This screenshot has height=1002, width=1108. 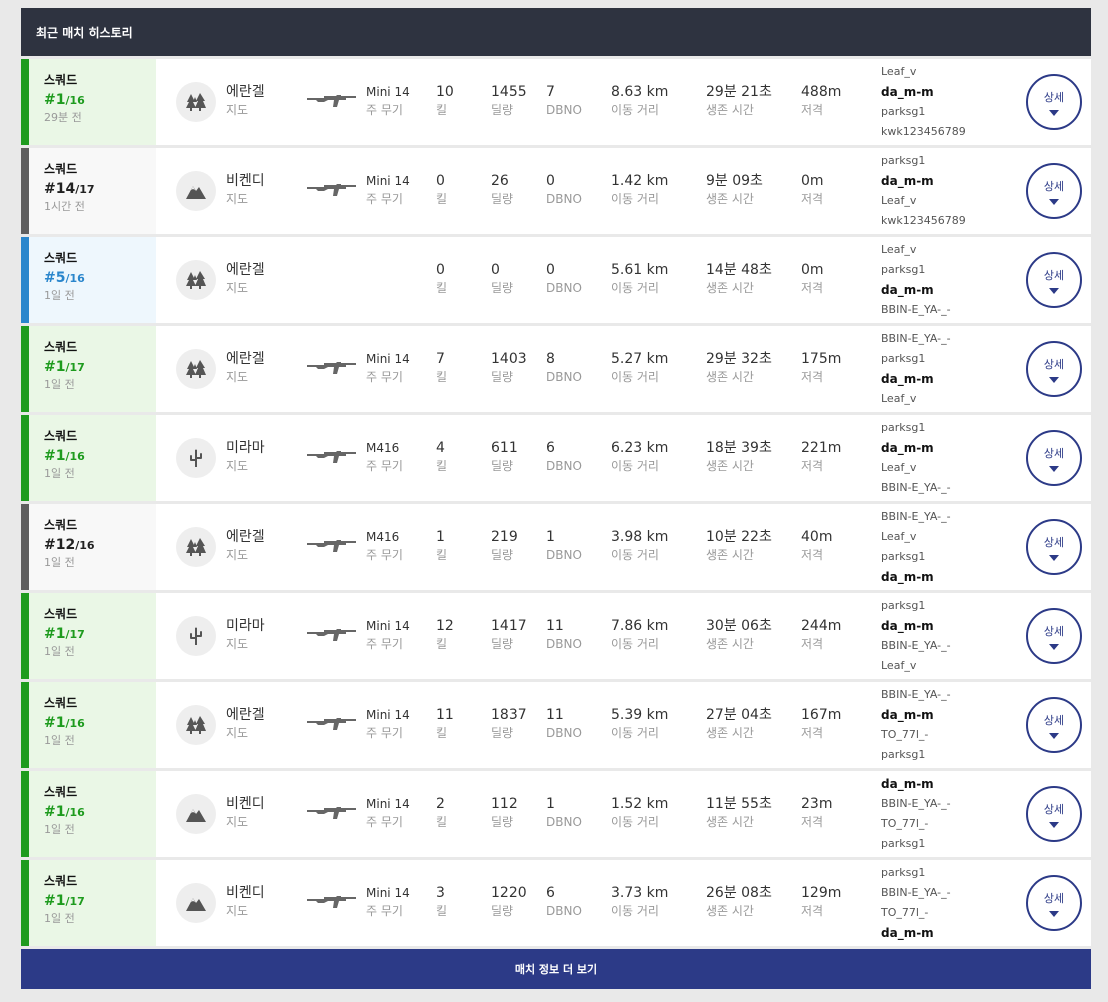 What do you see at coordinates (502, 199) in the screenshot?
I see `damage-label: 딜량` at bounding box center [502, 199].